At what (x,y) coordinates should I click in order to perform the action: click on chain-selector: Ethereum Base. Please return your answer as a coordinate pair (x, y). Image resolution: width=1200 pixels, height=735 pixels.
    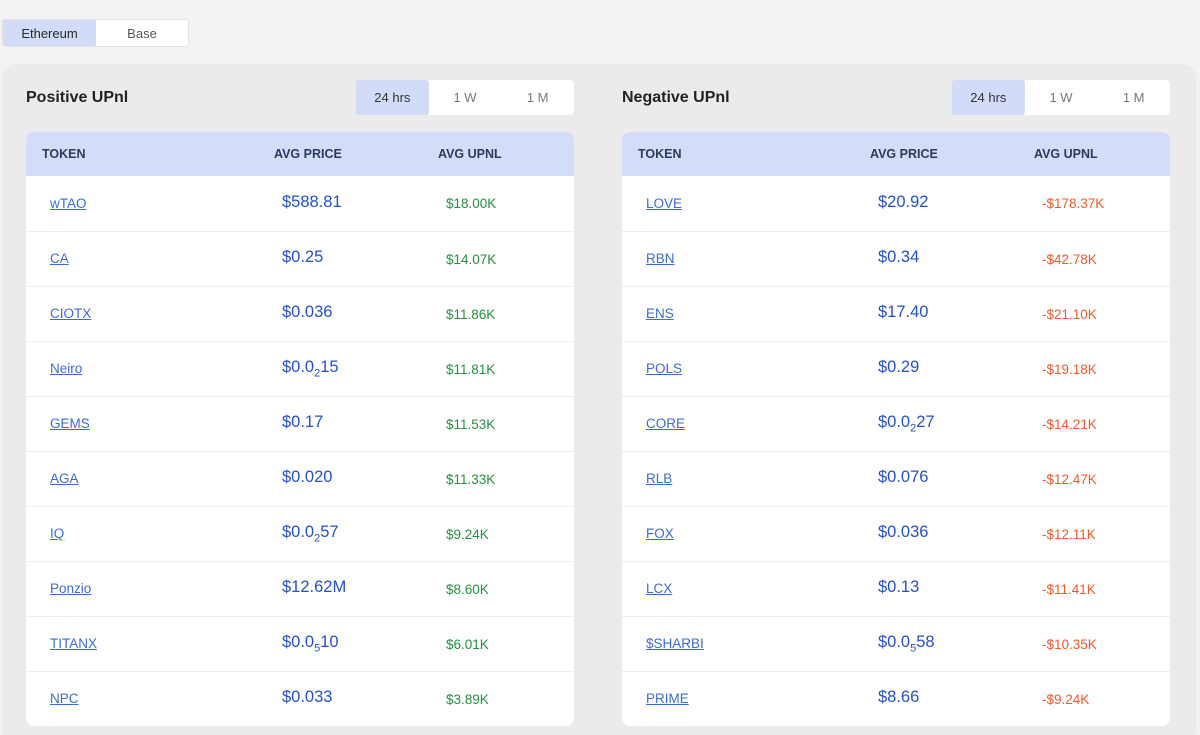
    Looking at the image, I should click on (95, 33).